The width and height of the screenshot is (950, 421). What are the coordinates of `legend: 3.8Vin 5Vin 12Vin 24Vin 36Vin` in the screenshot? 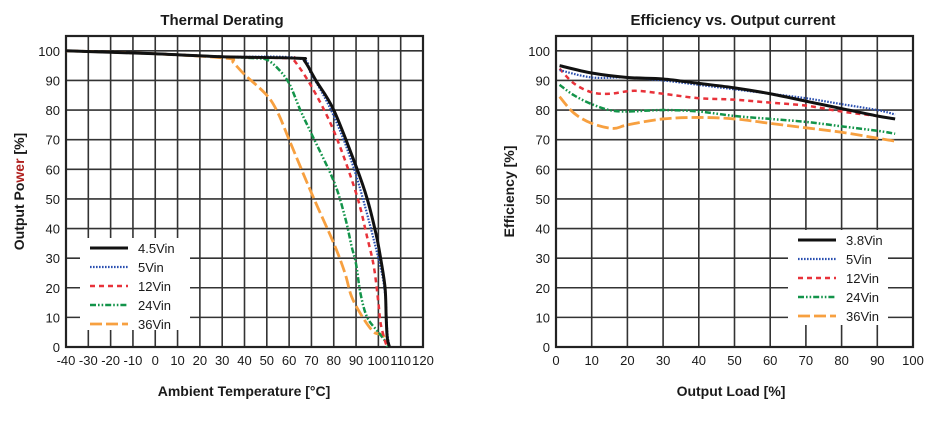 It's located at (838, 277).